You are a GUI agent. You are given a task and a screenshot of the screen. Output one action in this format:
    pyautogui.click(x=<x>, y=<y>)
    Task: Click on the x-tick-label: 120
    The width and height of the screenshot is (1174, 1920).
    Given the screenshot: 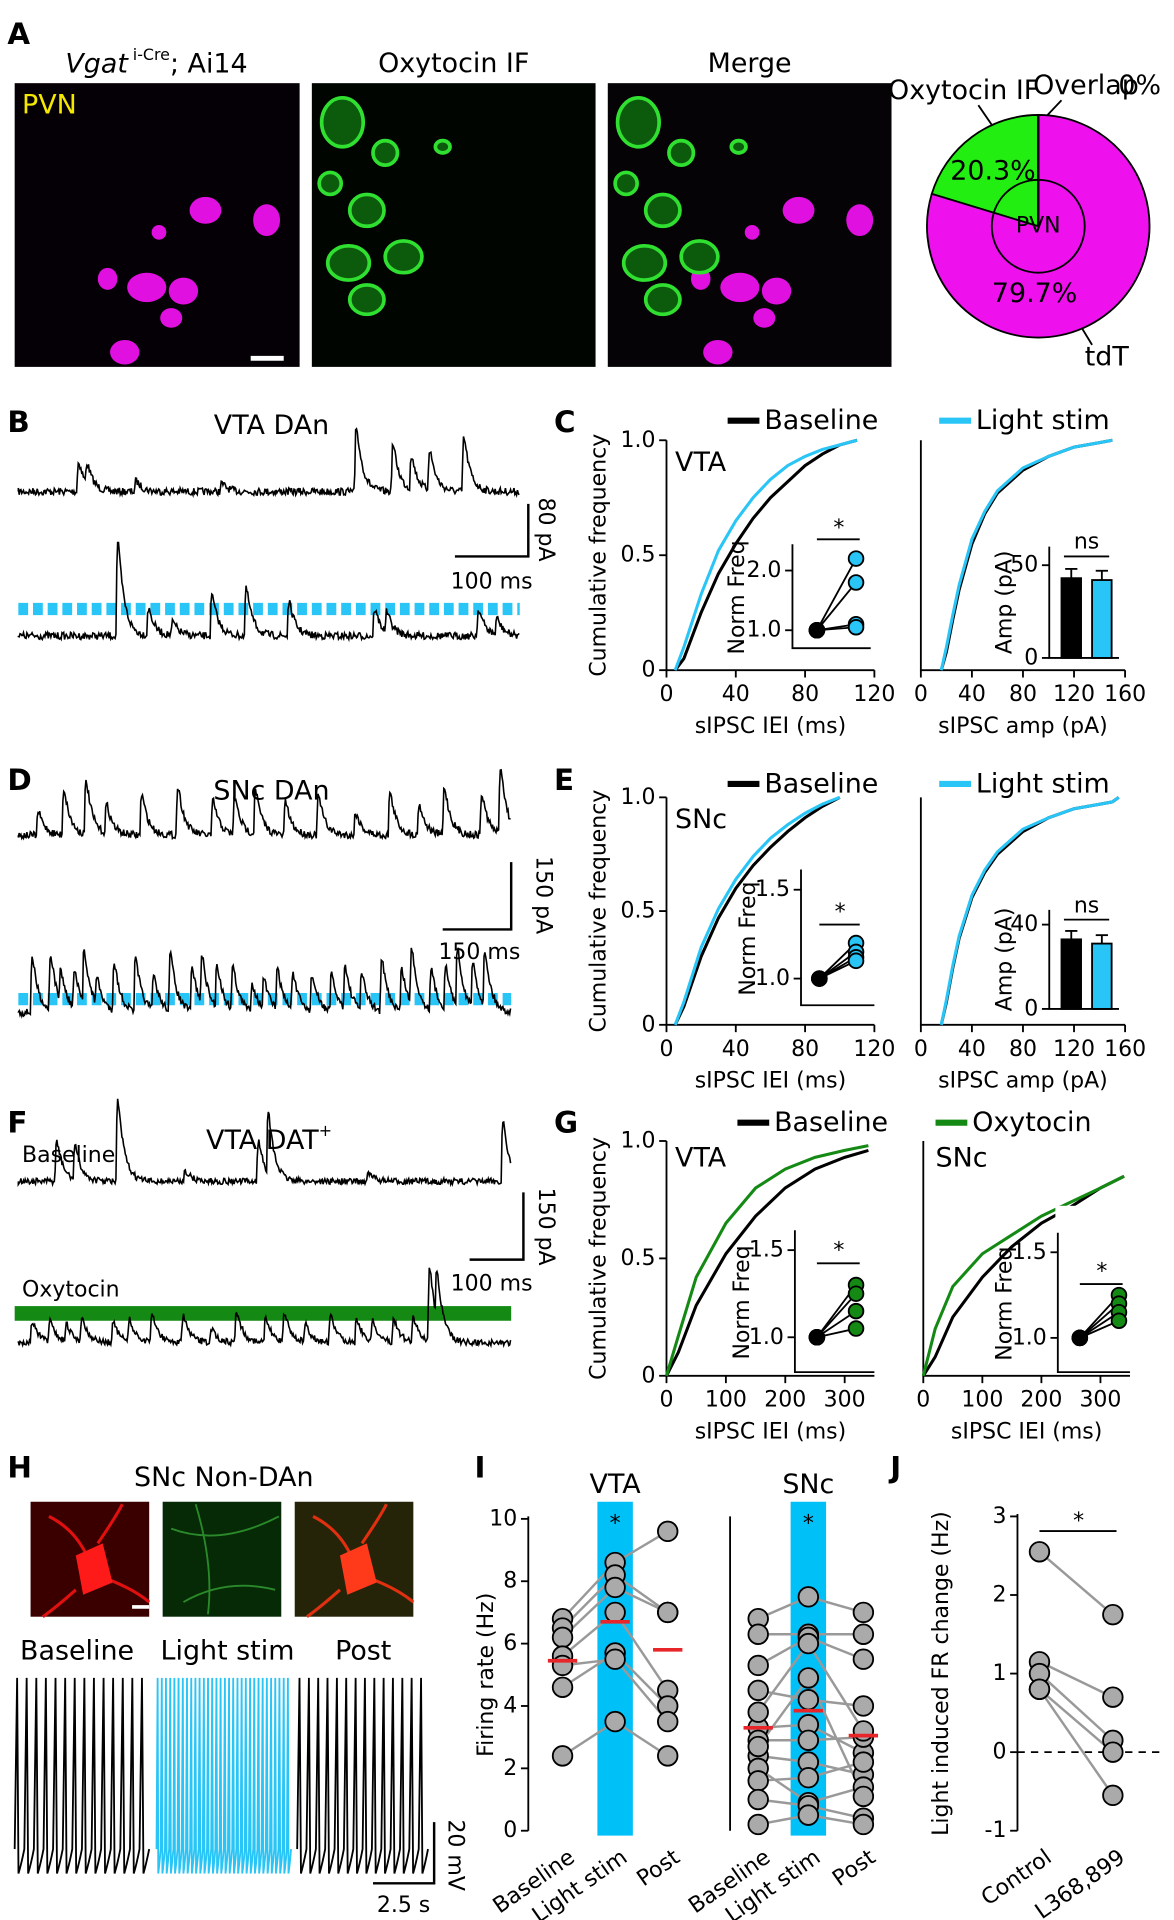 What is the action you would take?
    pyautogui.click(x=874, y=694)
    